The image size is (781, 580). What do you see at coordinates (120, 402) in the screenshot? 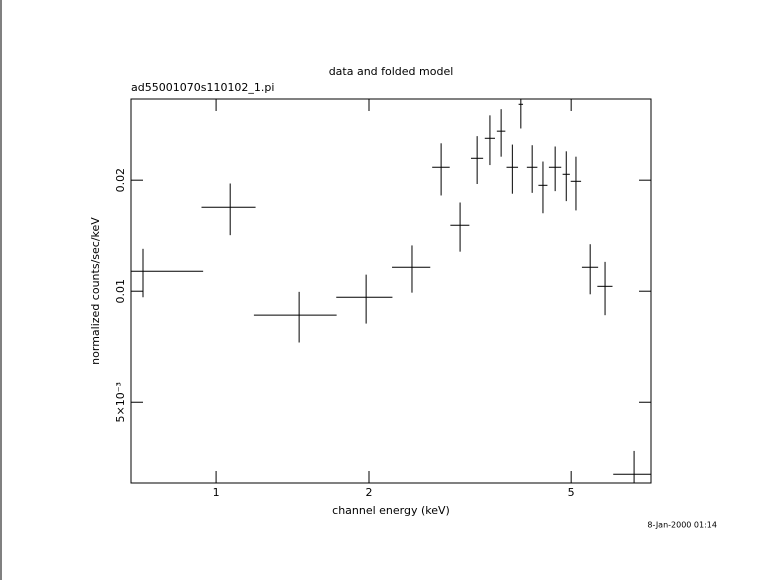
I see `y-tick-label: 5×10⁻³` at bounding box center [120, 402].